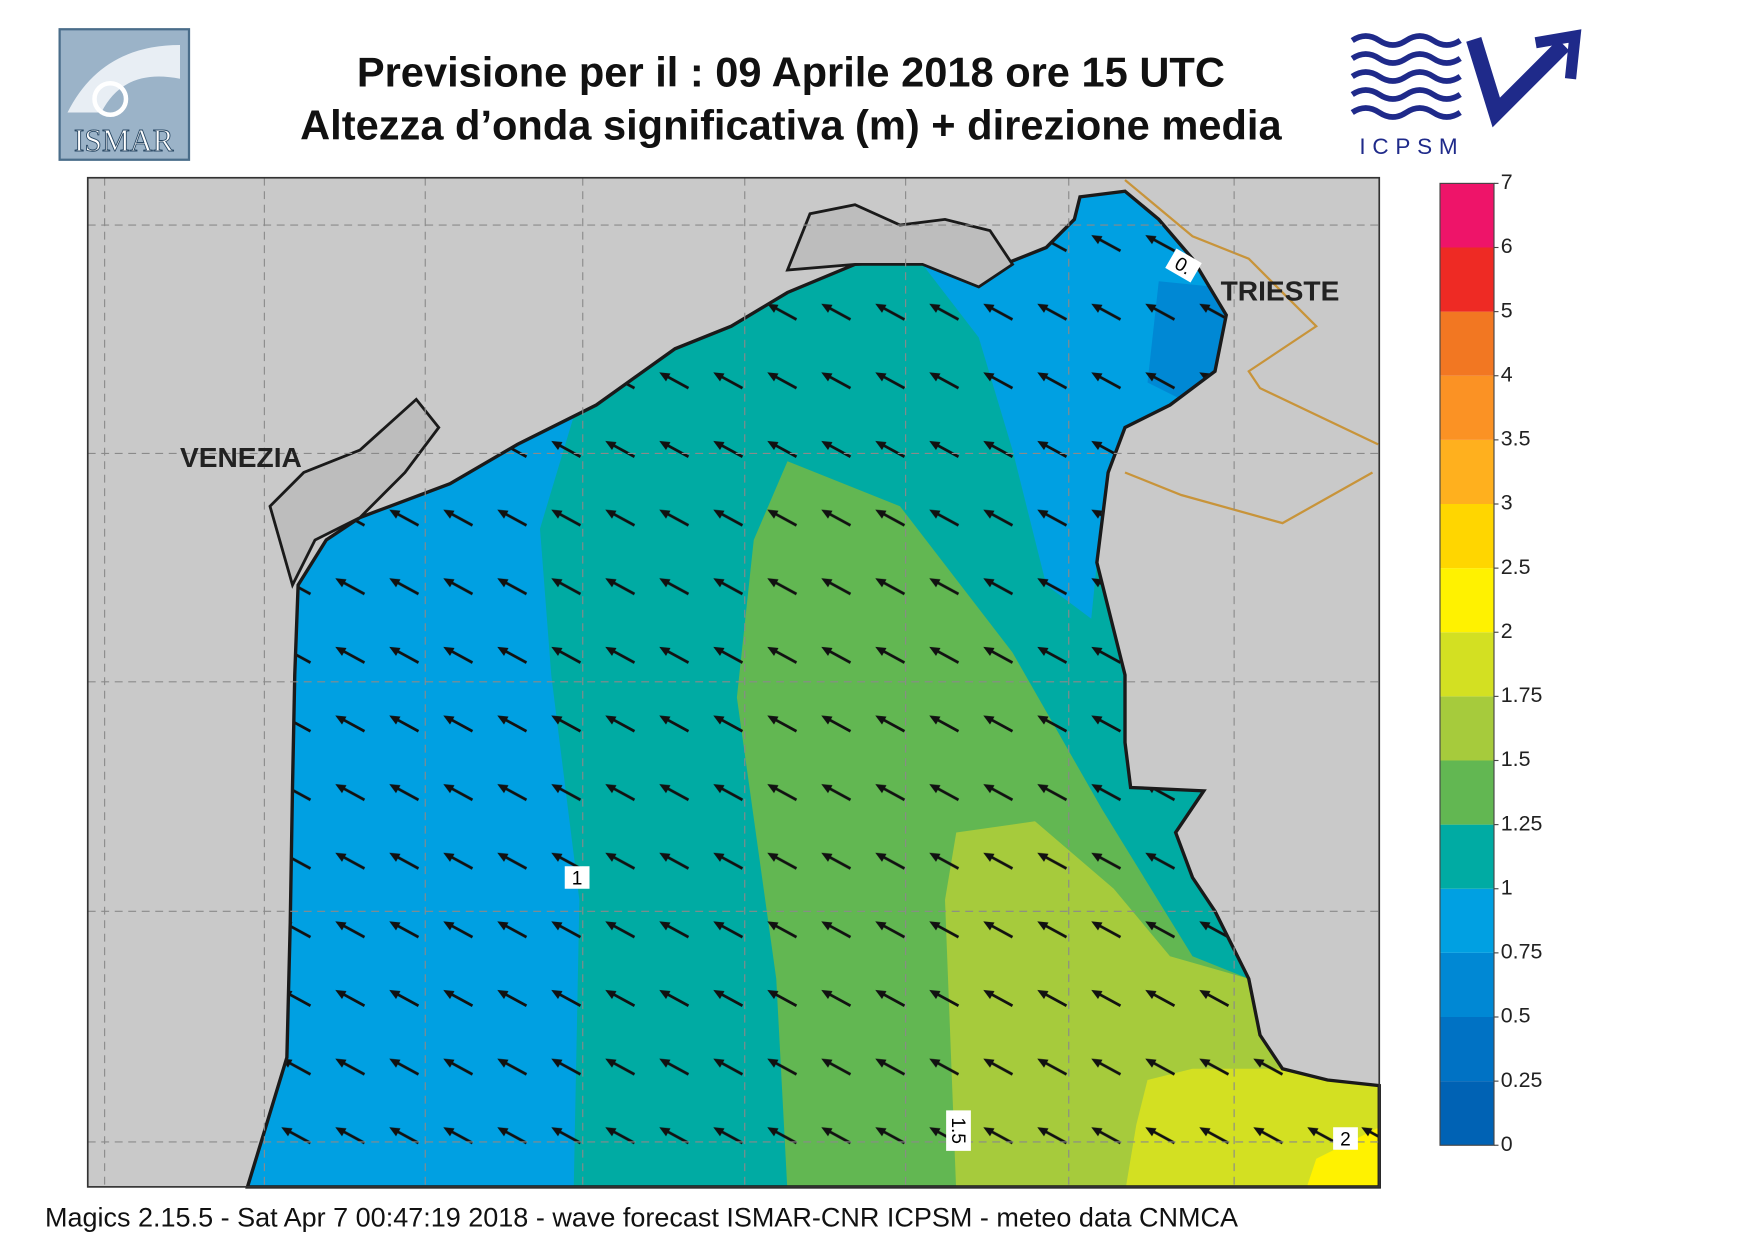 This screenshot has width=1755, height=1242. I want to click on contour-label-text: 2, so click(1345, 1139).